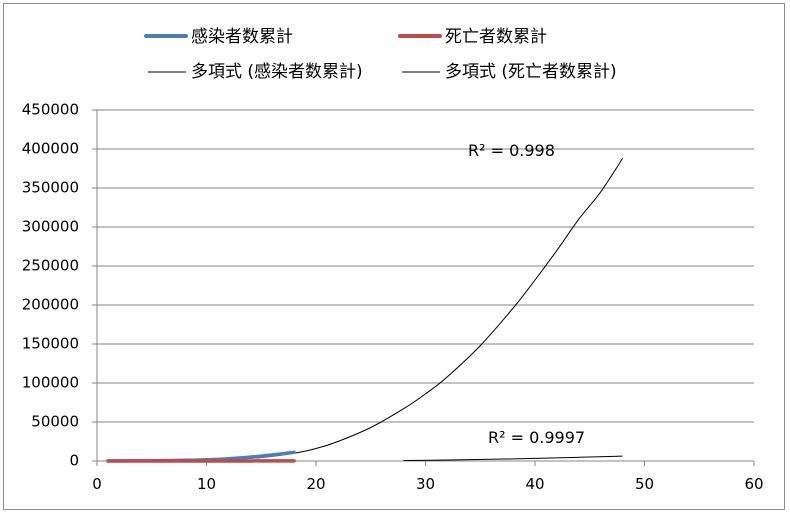 The width and height of the screenshot is (790, 515). I want to click on y-tick-label: 350000, so click(50, 188).